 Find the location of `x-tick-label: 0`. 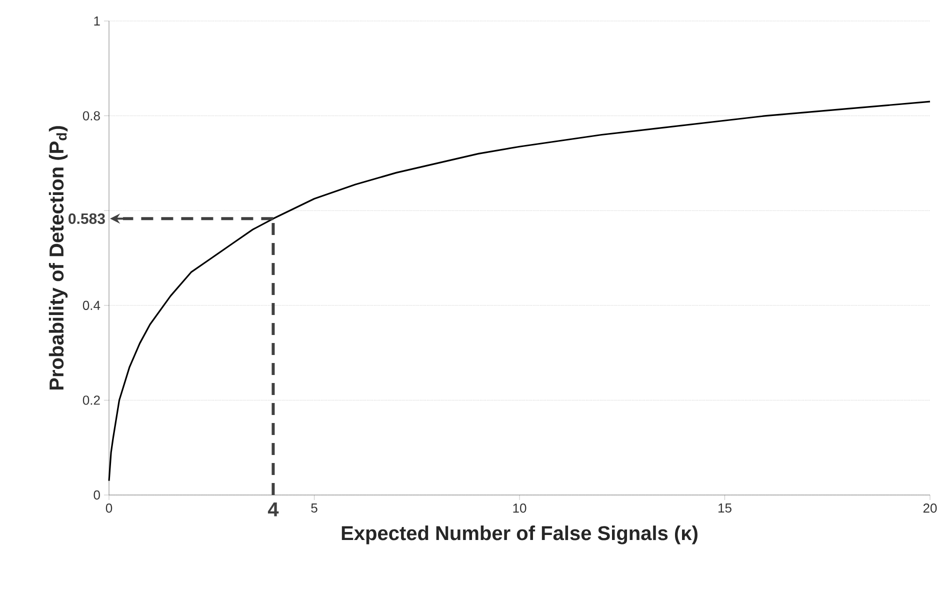

x-tick-label: 0 is located at coordinates (109, 508).